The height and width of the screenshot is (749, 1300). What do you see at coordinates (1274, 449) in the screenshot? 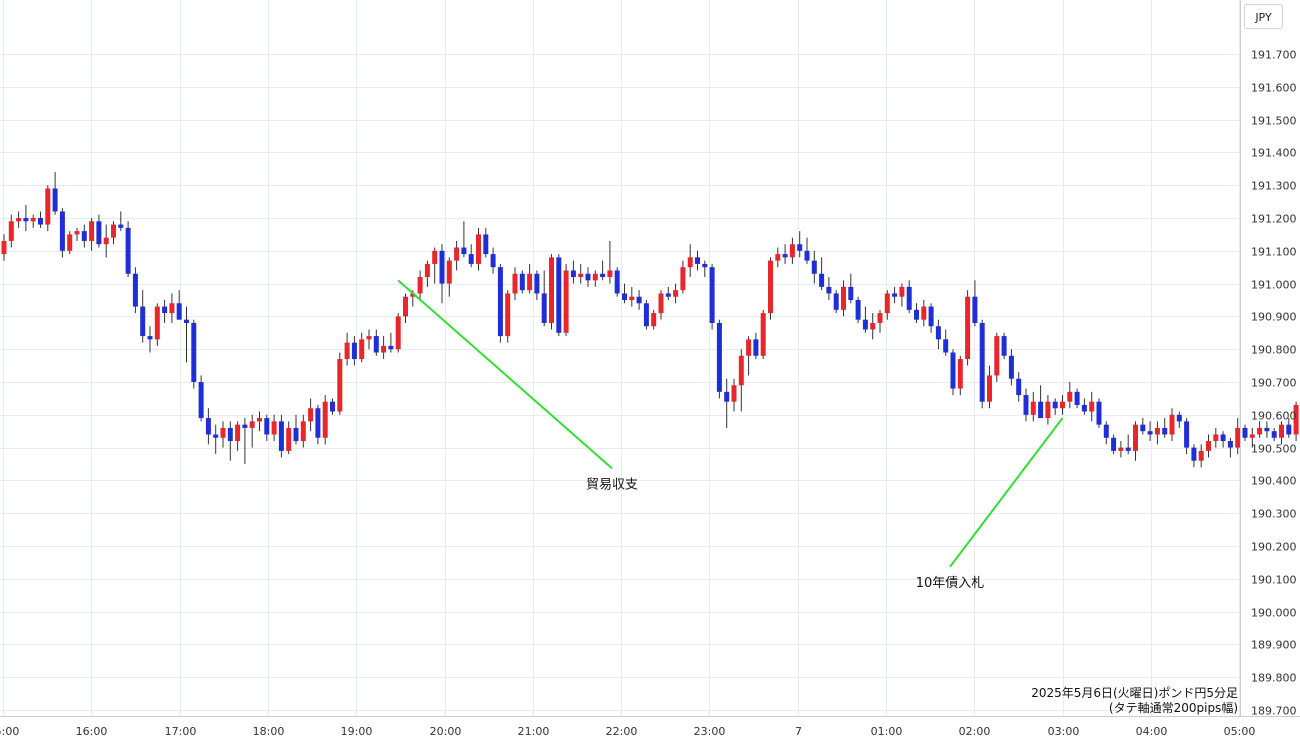
I see `y-tick-label: 190.500` at bounding box center [1274, 449].